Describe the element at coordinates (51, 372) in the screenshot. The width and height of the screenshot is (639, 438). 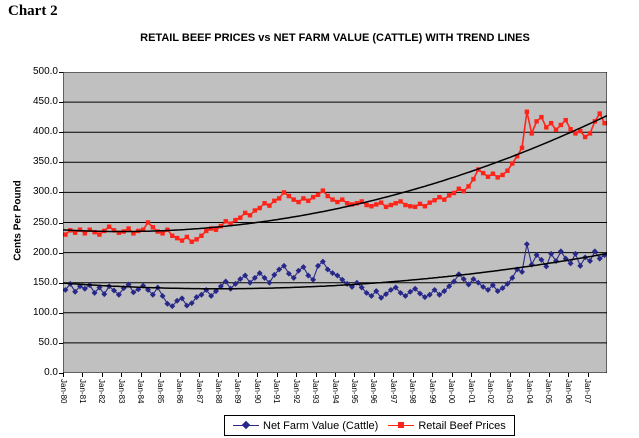
I see `y-tick-label: 0.0` at that location.